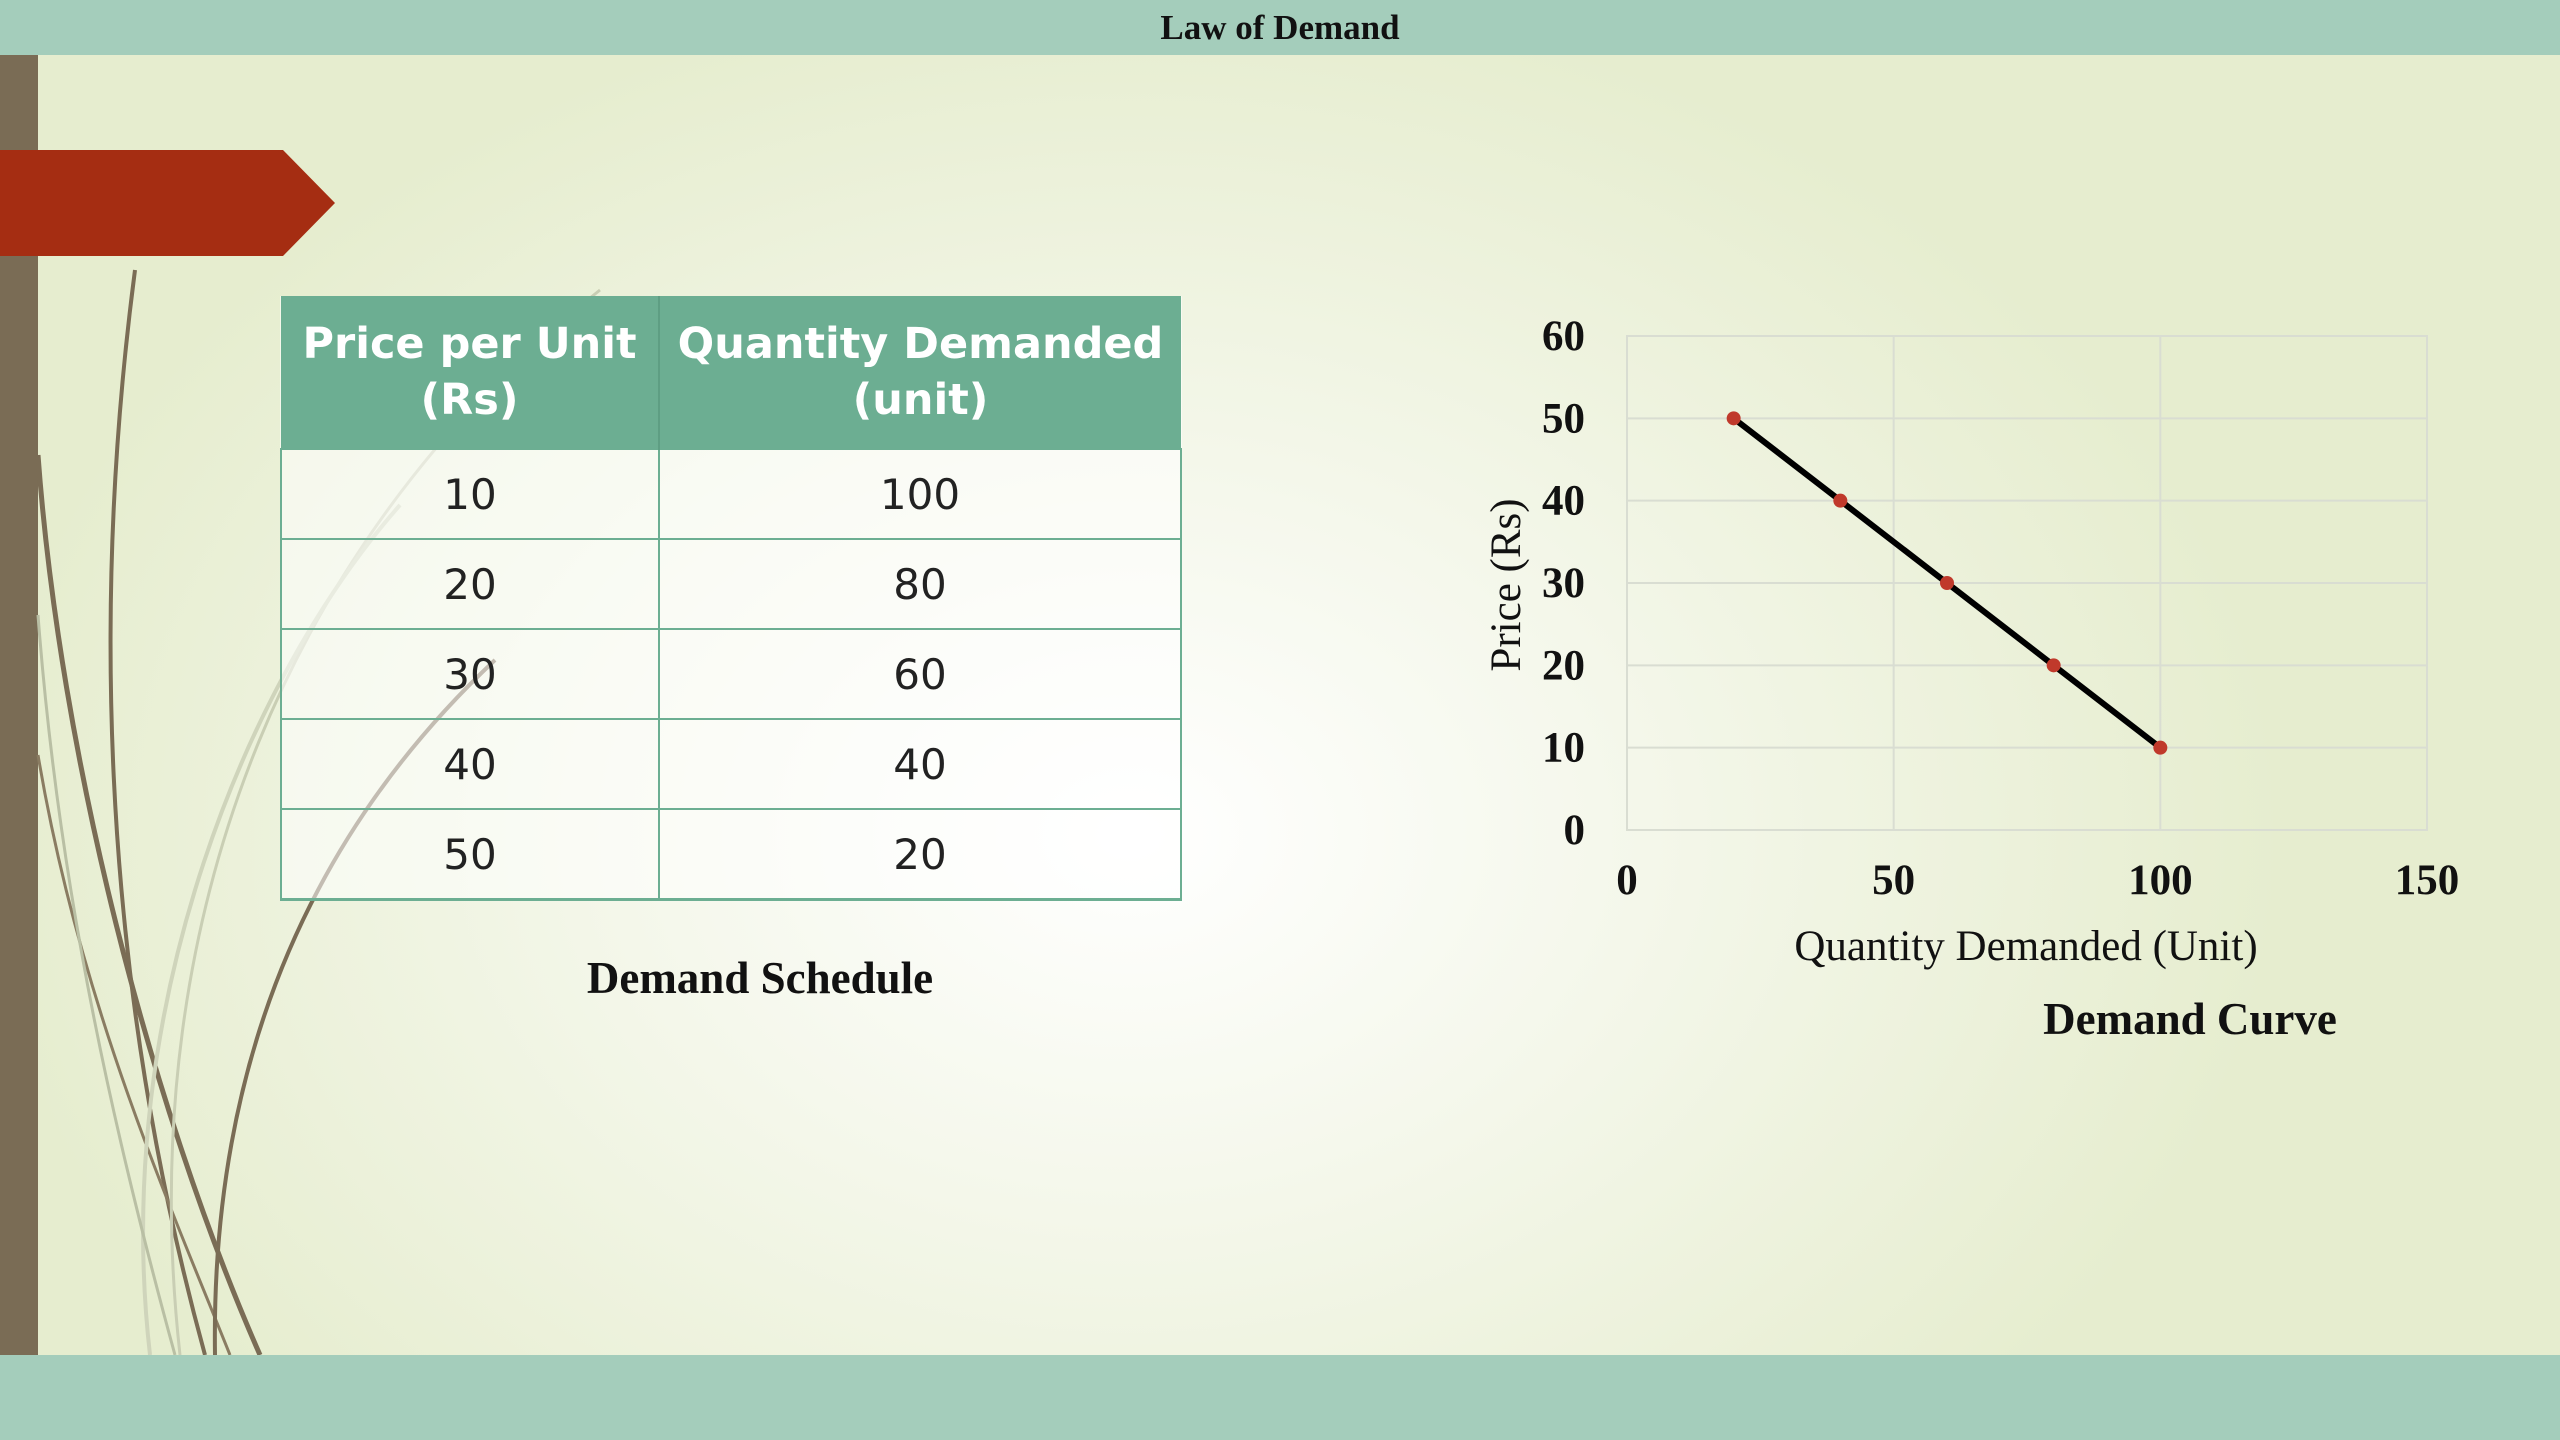 The width and height of the screenshot is (2560, 1440). I want to click on quantity-column-header: Quantity Demanded (unit), so click(920, 372).